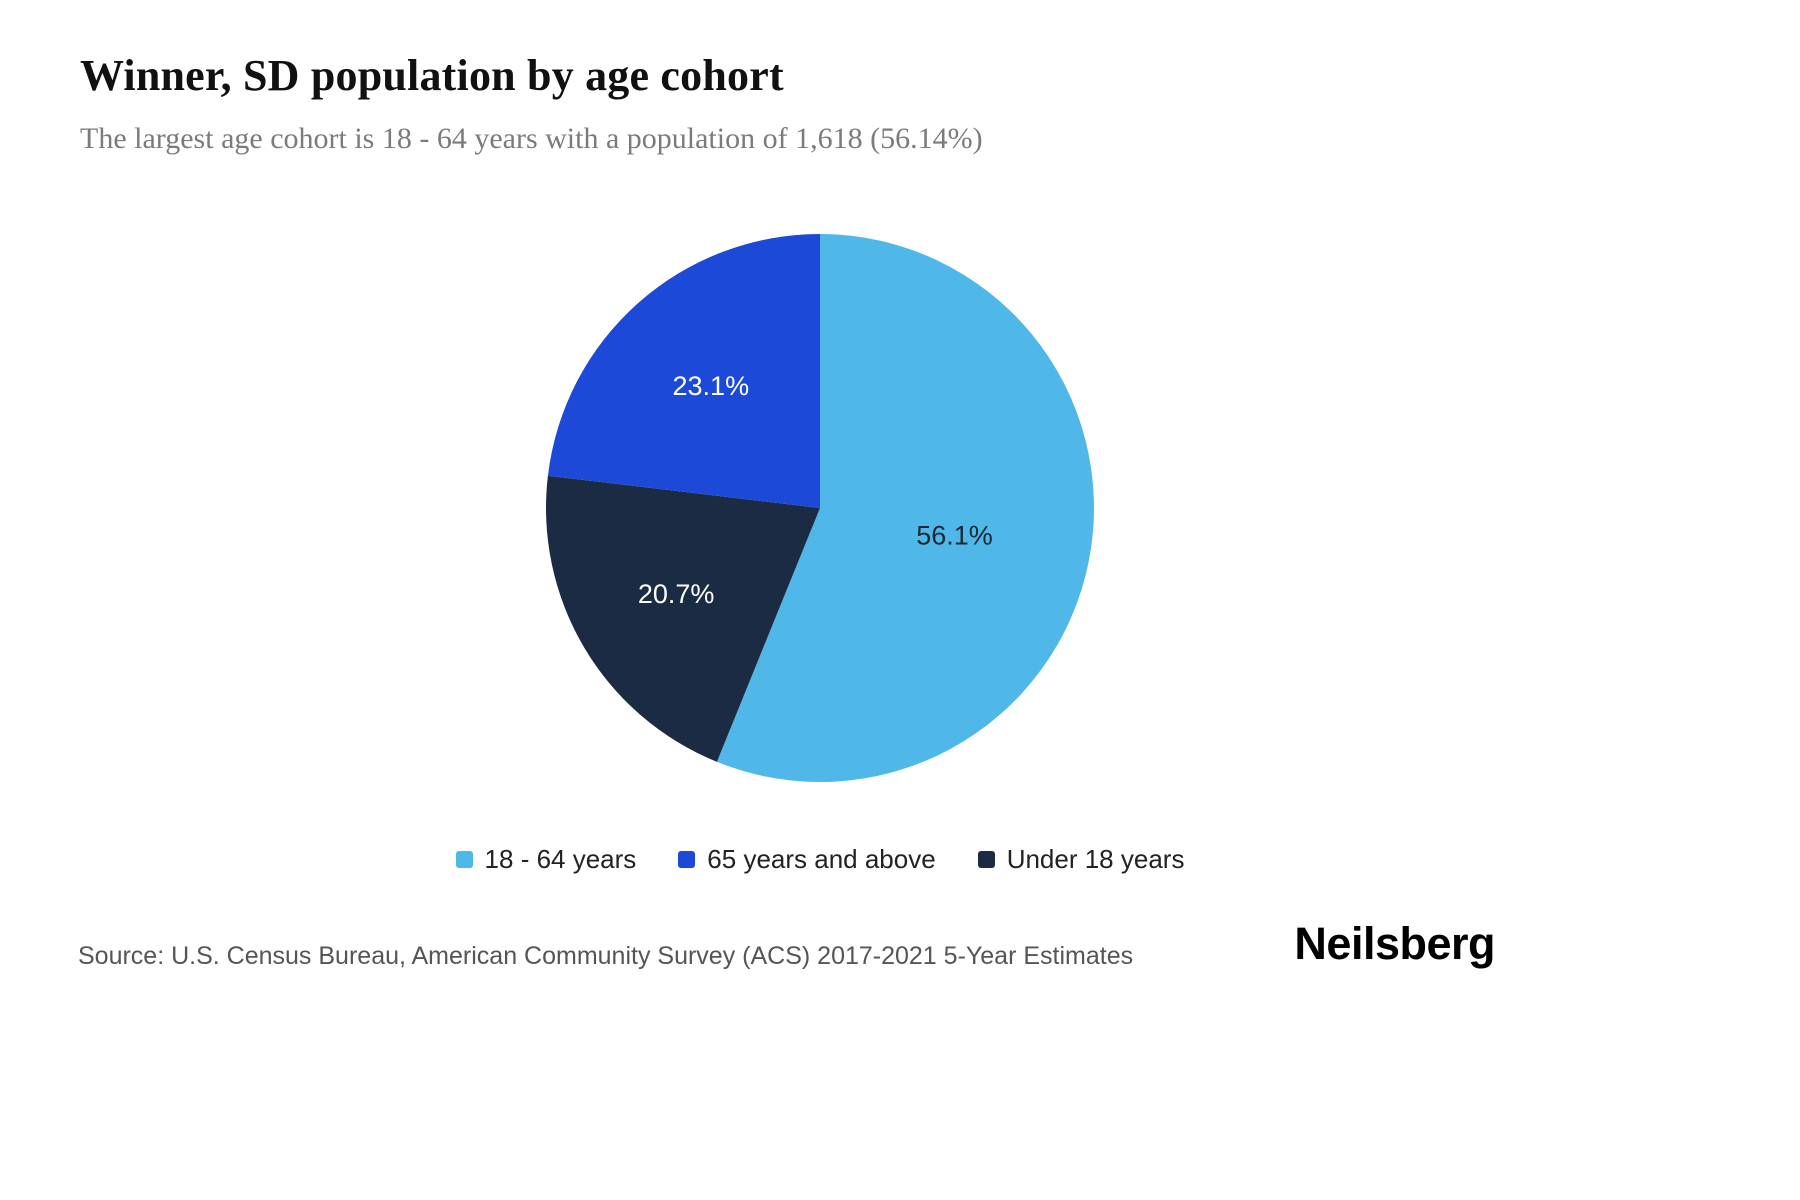  Describe the element at coordinates (560, 859) in the screenshot. I see `legend-label: 18 - 64 years` at that location.